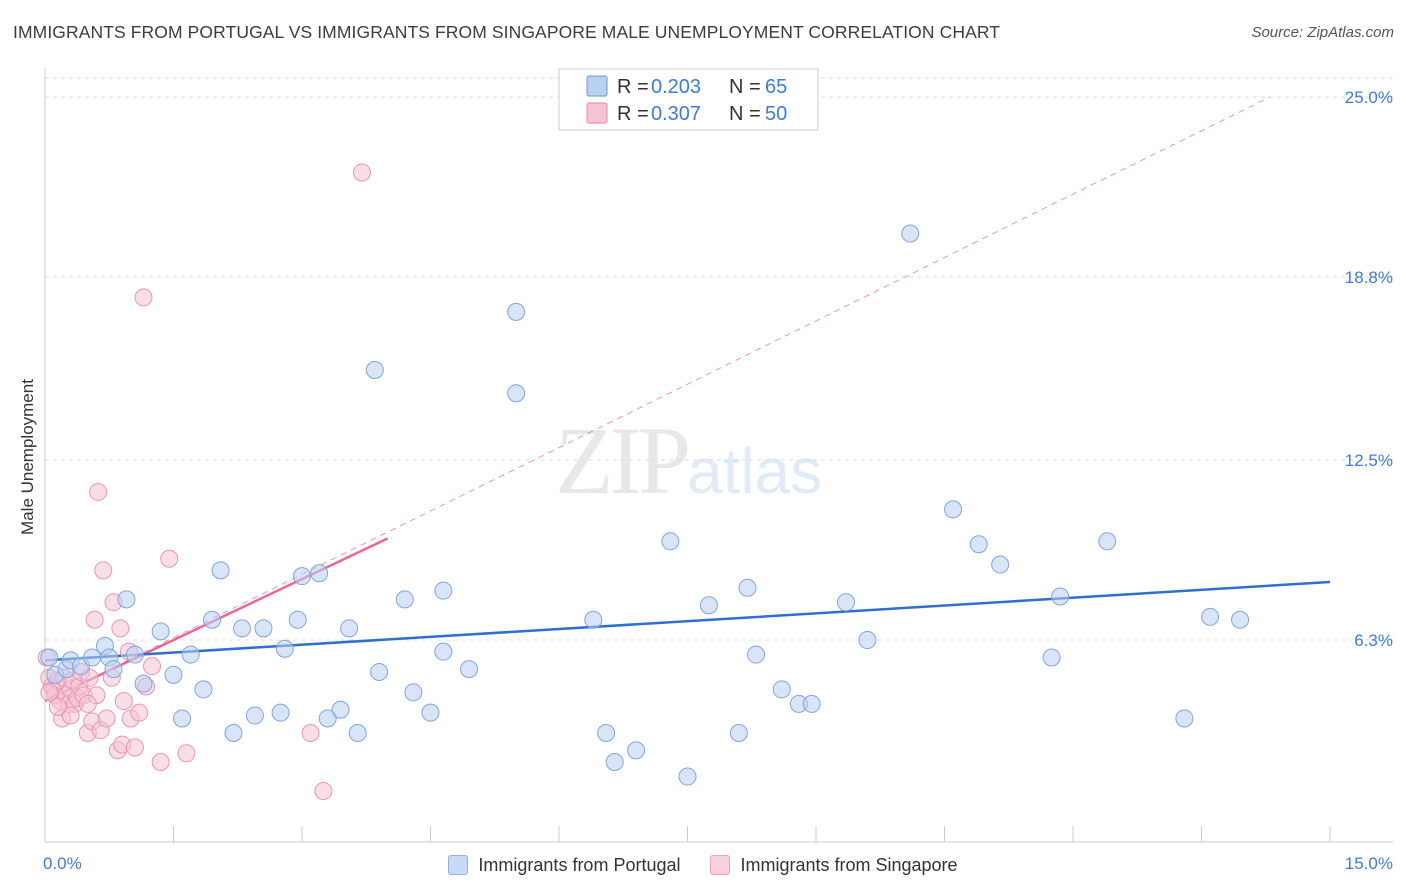 Image resolution: width=1406 pixels, height=892 pixels. What do you see at coordinates (1369, 277) in the screenshot?
I see `y-tick-label-2: 18.8%` at bounding box center [1369, 277].